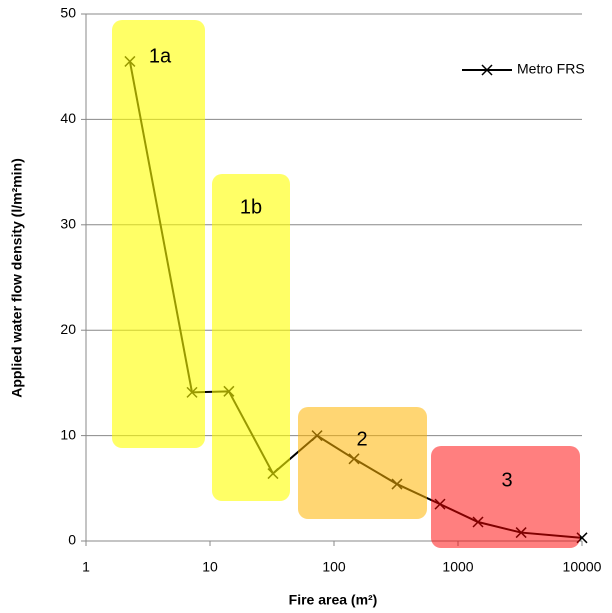 This screenshot has height=613, width=612. What do you see at coordinates (68, 224) in the screenshot?
I see `y-tick-label: 30` at bounding box center [68, 224].